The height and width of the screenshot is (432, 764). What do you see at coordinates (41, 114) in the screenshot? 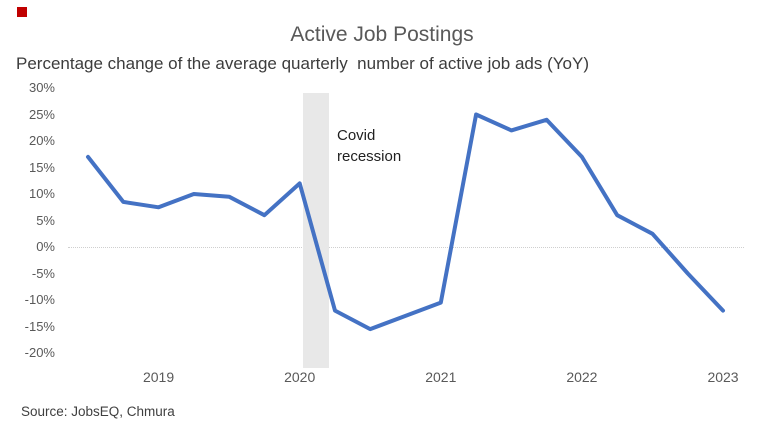
I see `y-axis-tick-label: 25%` at bounding box center [41, 114].